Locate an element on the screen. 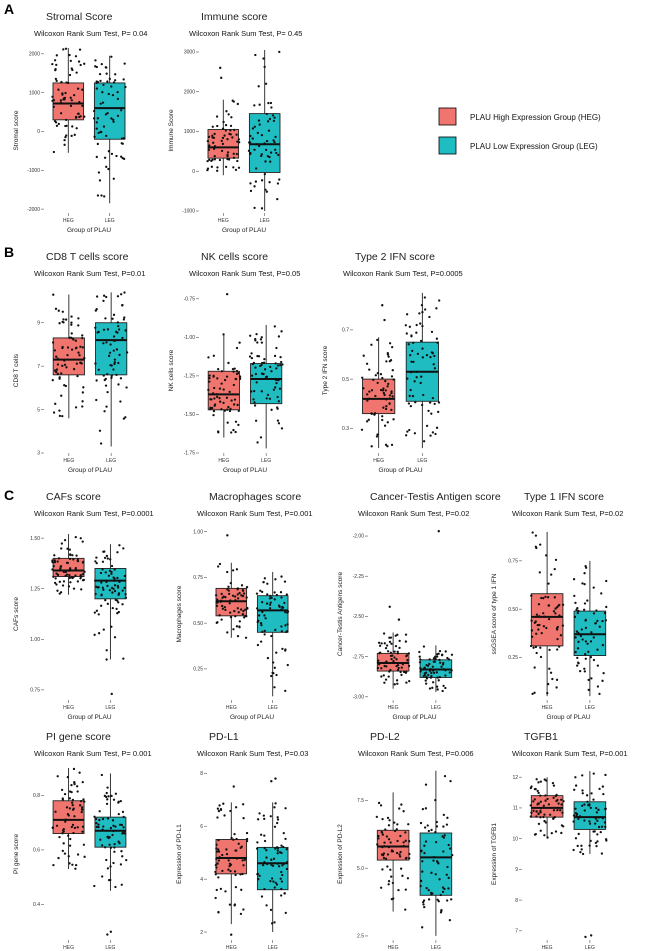 This screenshot has height=951, width=646. y-axis-label: CAFs score is located at coordinates (16, 614).